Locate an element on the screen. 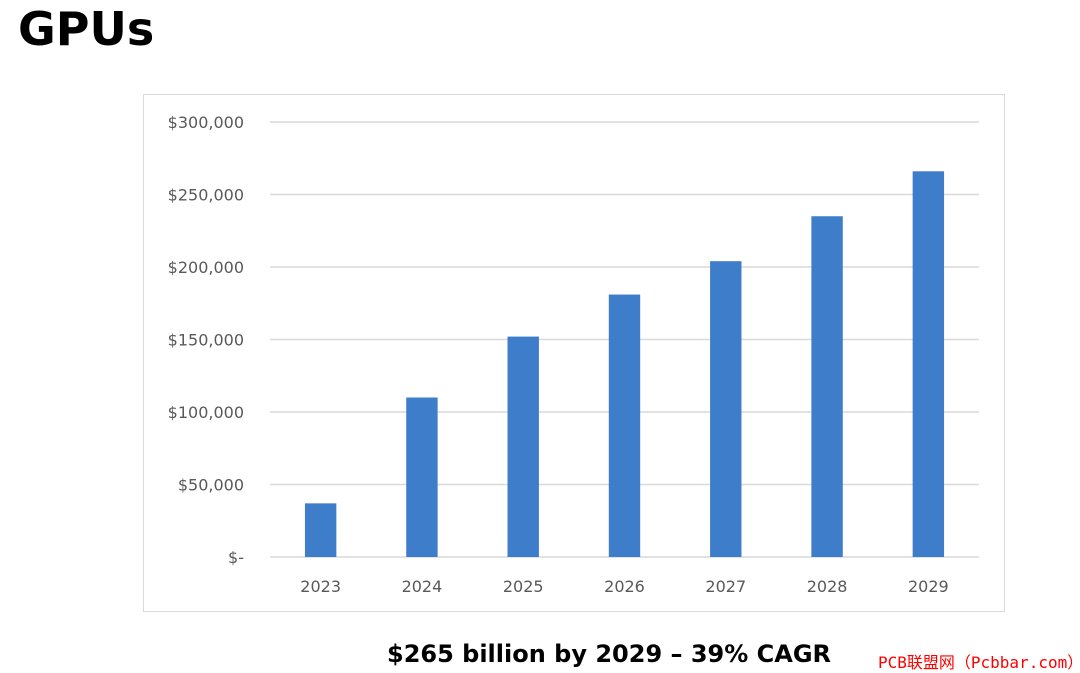  page-title: GPUs is located at coordinates (86, 29).